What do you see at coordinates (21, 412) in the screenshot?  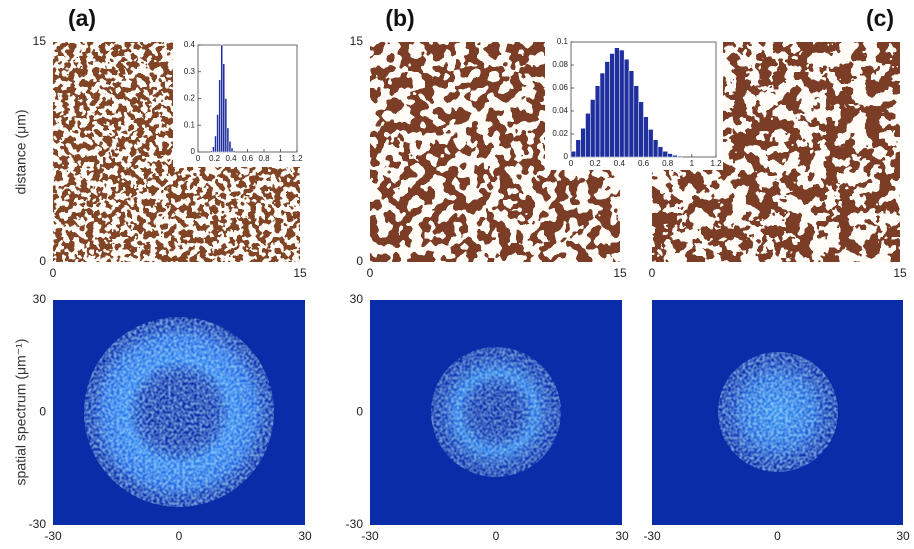 I see `y-axis-label: spatial spectrum (μm⁻¹)` at bounding box center [21, 412].